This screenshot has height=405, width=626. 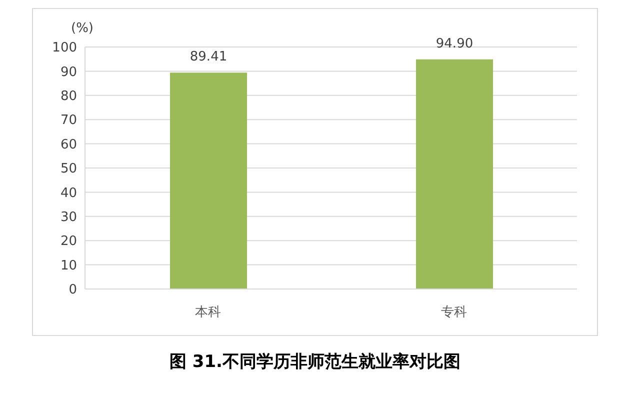 What do you see at coordinates (68, 169) in the screenshot?
I see `y-tick-label: 50` at bounding box center [68, 169].